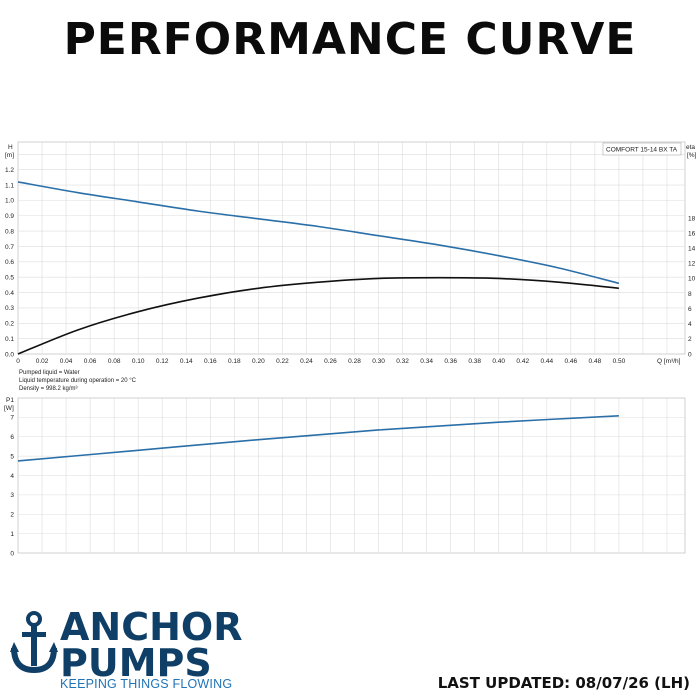 The image size is (700, 700). What do you see at coordinates (12, 437) in the screenshot?
I see `power-tick-label: 6` at bounding box center [12, 437].